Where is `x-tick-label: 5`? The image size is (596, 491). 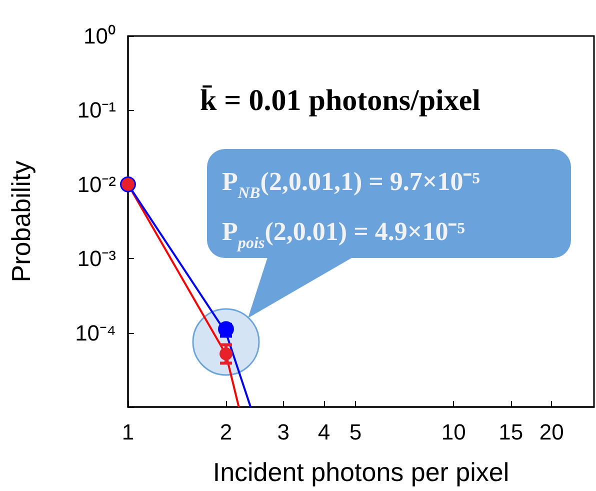
x-tick-label: 5 is located at coordinates (355, 432).